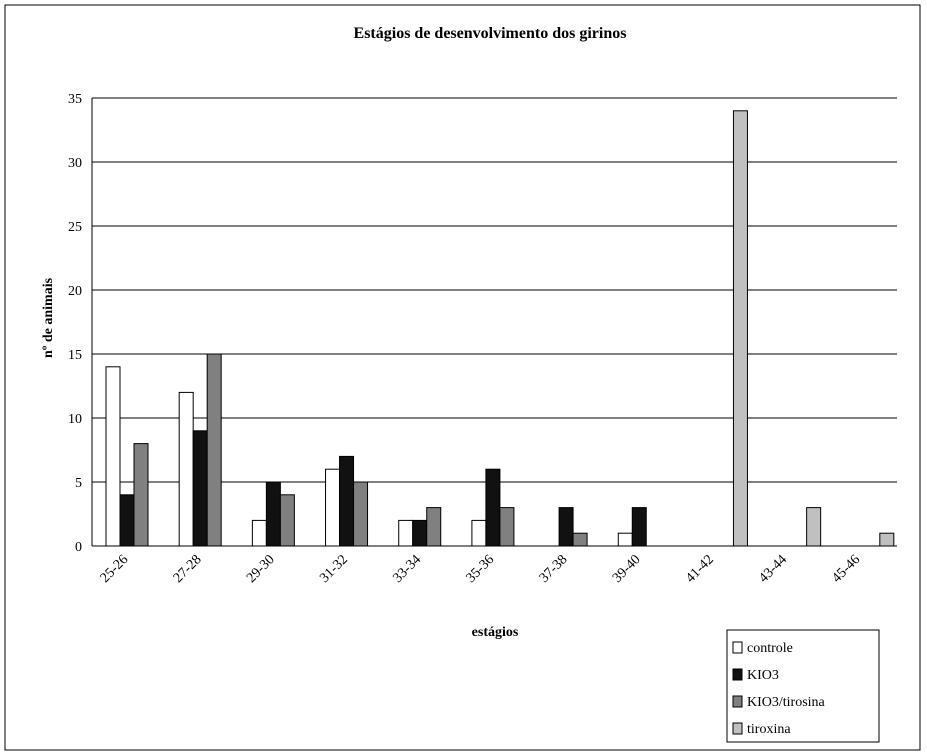 The image size is (927, 755). I want to click on y-tick-label: 10, so click(75, 419).